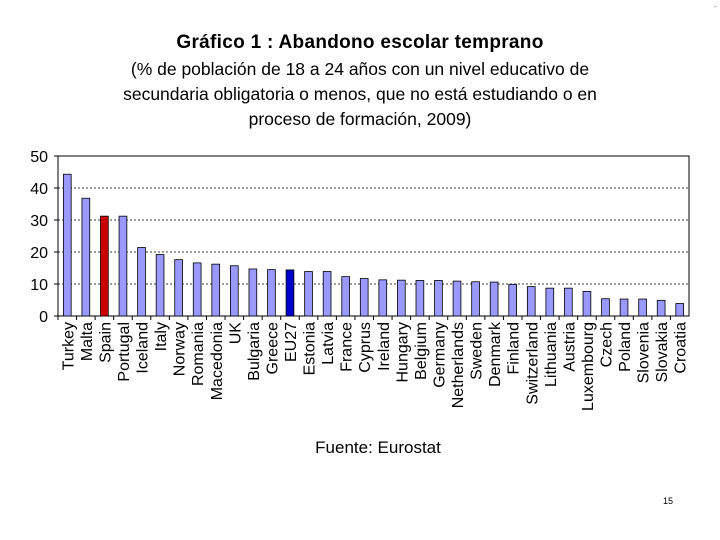 This screenshot has height=540, width=720. I want to click on category-label: Slovenia, so click(644, 352).